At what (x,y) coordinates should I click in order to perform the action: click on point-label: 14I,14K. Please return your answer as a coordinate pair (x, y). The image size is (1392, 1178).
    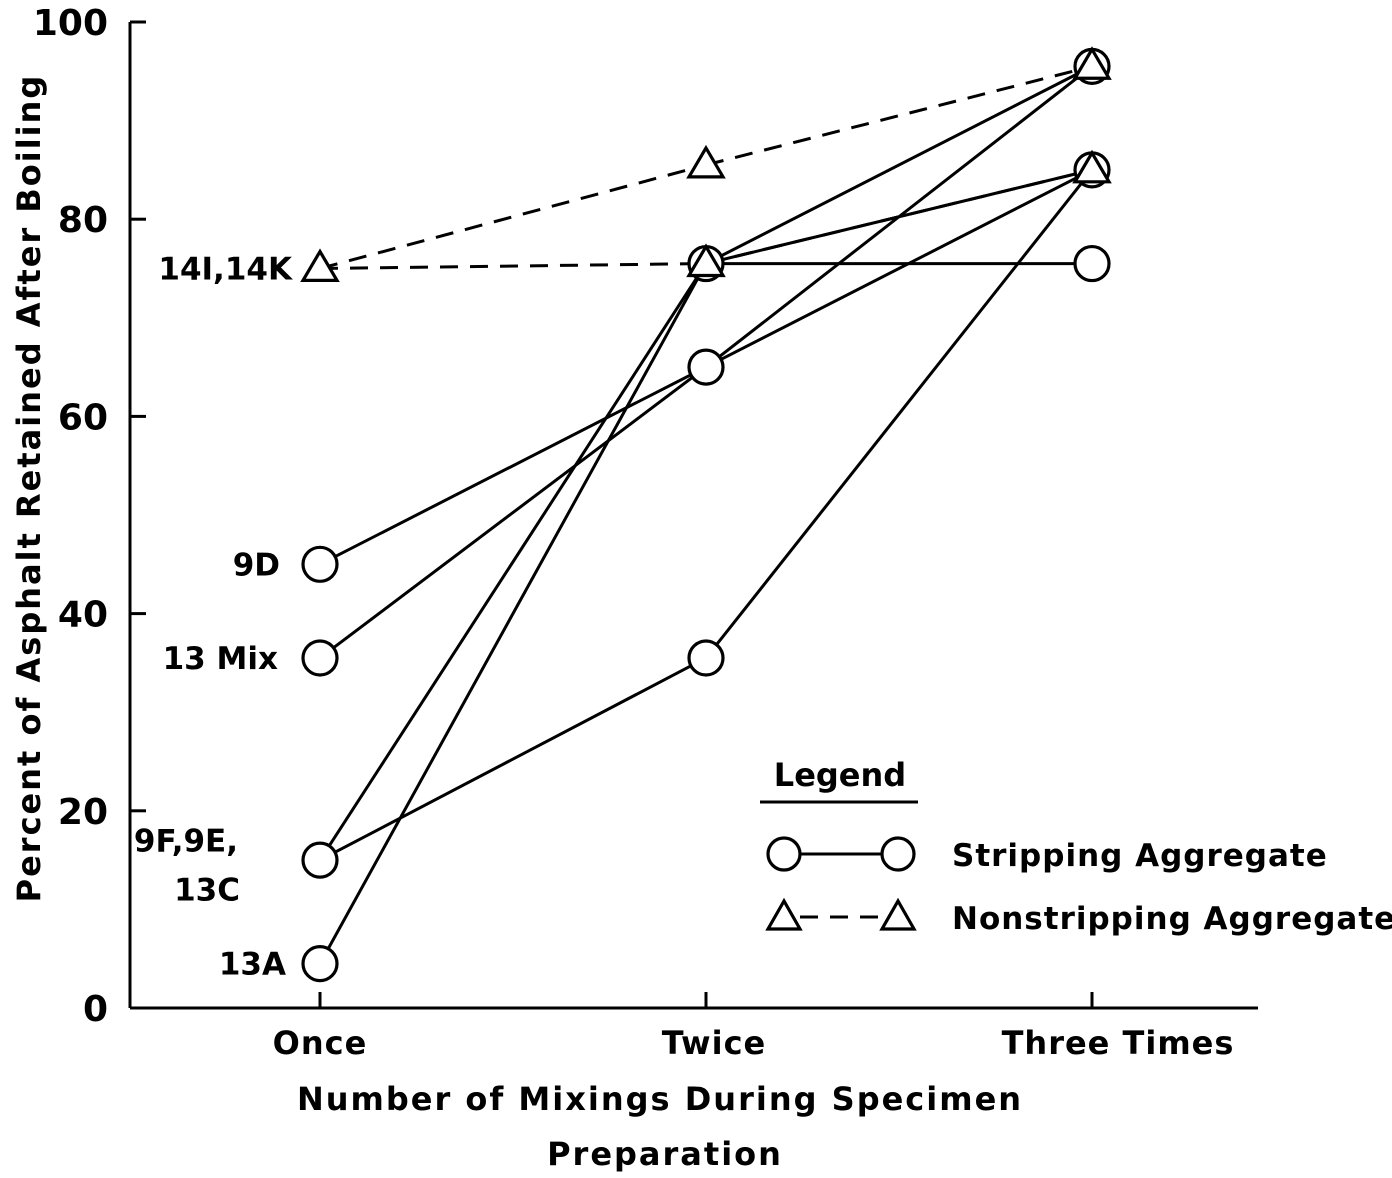
    Looking at the image, I should click on (225, 270).